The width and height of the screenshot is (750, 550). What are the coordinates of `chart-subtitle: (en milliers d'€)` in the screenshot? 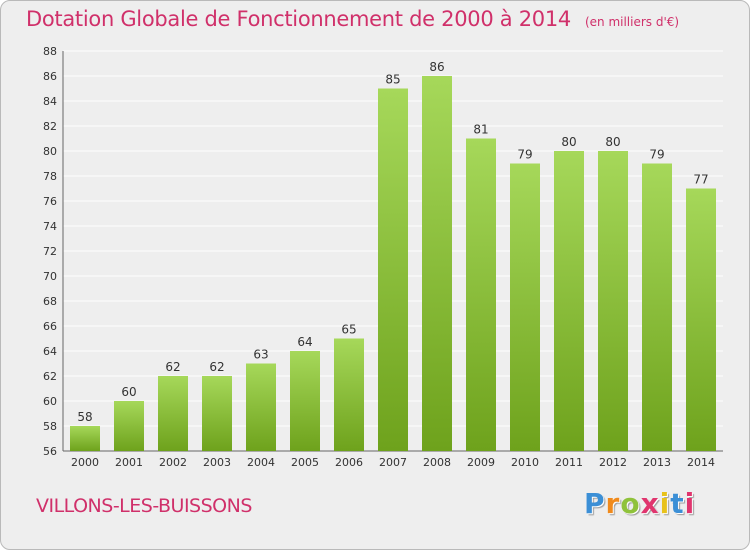 It's located at (632, 22).